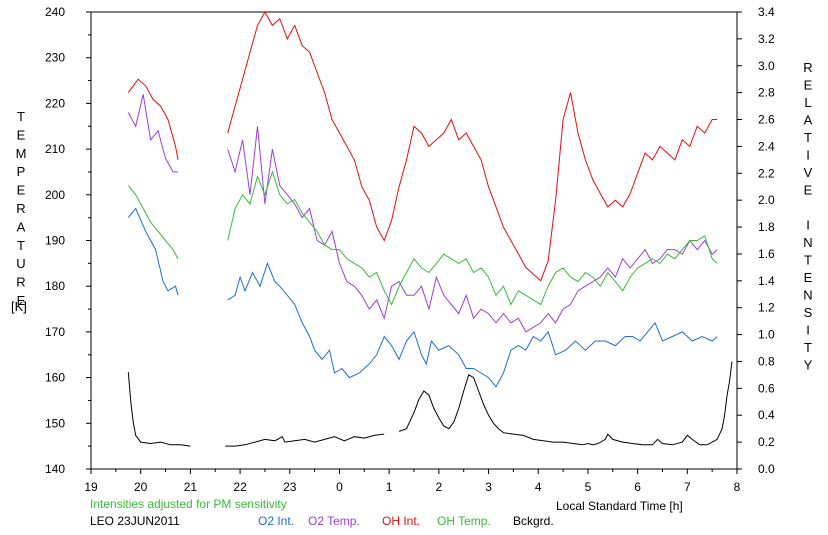 This screenshot has height=535, width=828. Describe the element at coordinates (464, 521) in the screenshot. I see `legend-entry: OH Temp.` at that location.